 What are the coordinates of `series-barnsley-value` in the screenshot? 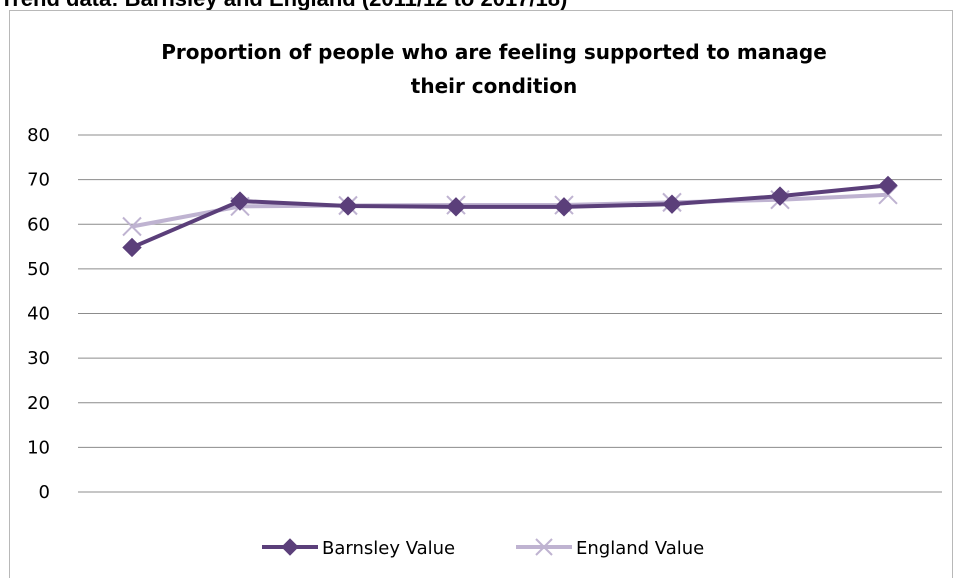 It's located at (510, 216).